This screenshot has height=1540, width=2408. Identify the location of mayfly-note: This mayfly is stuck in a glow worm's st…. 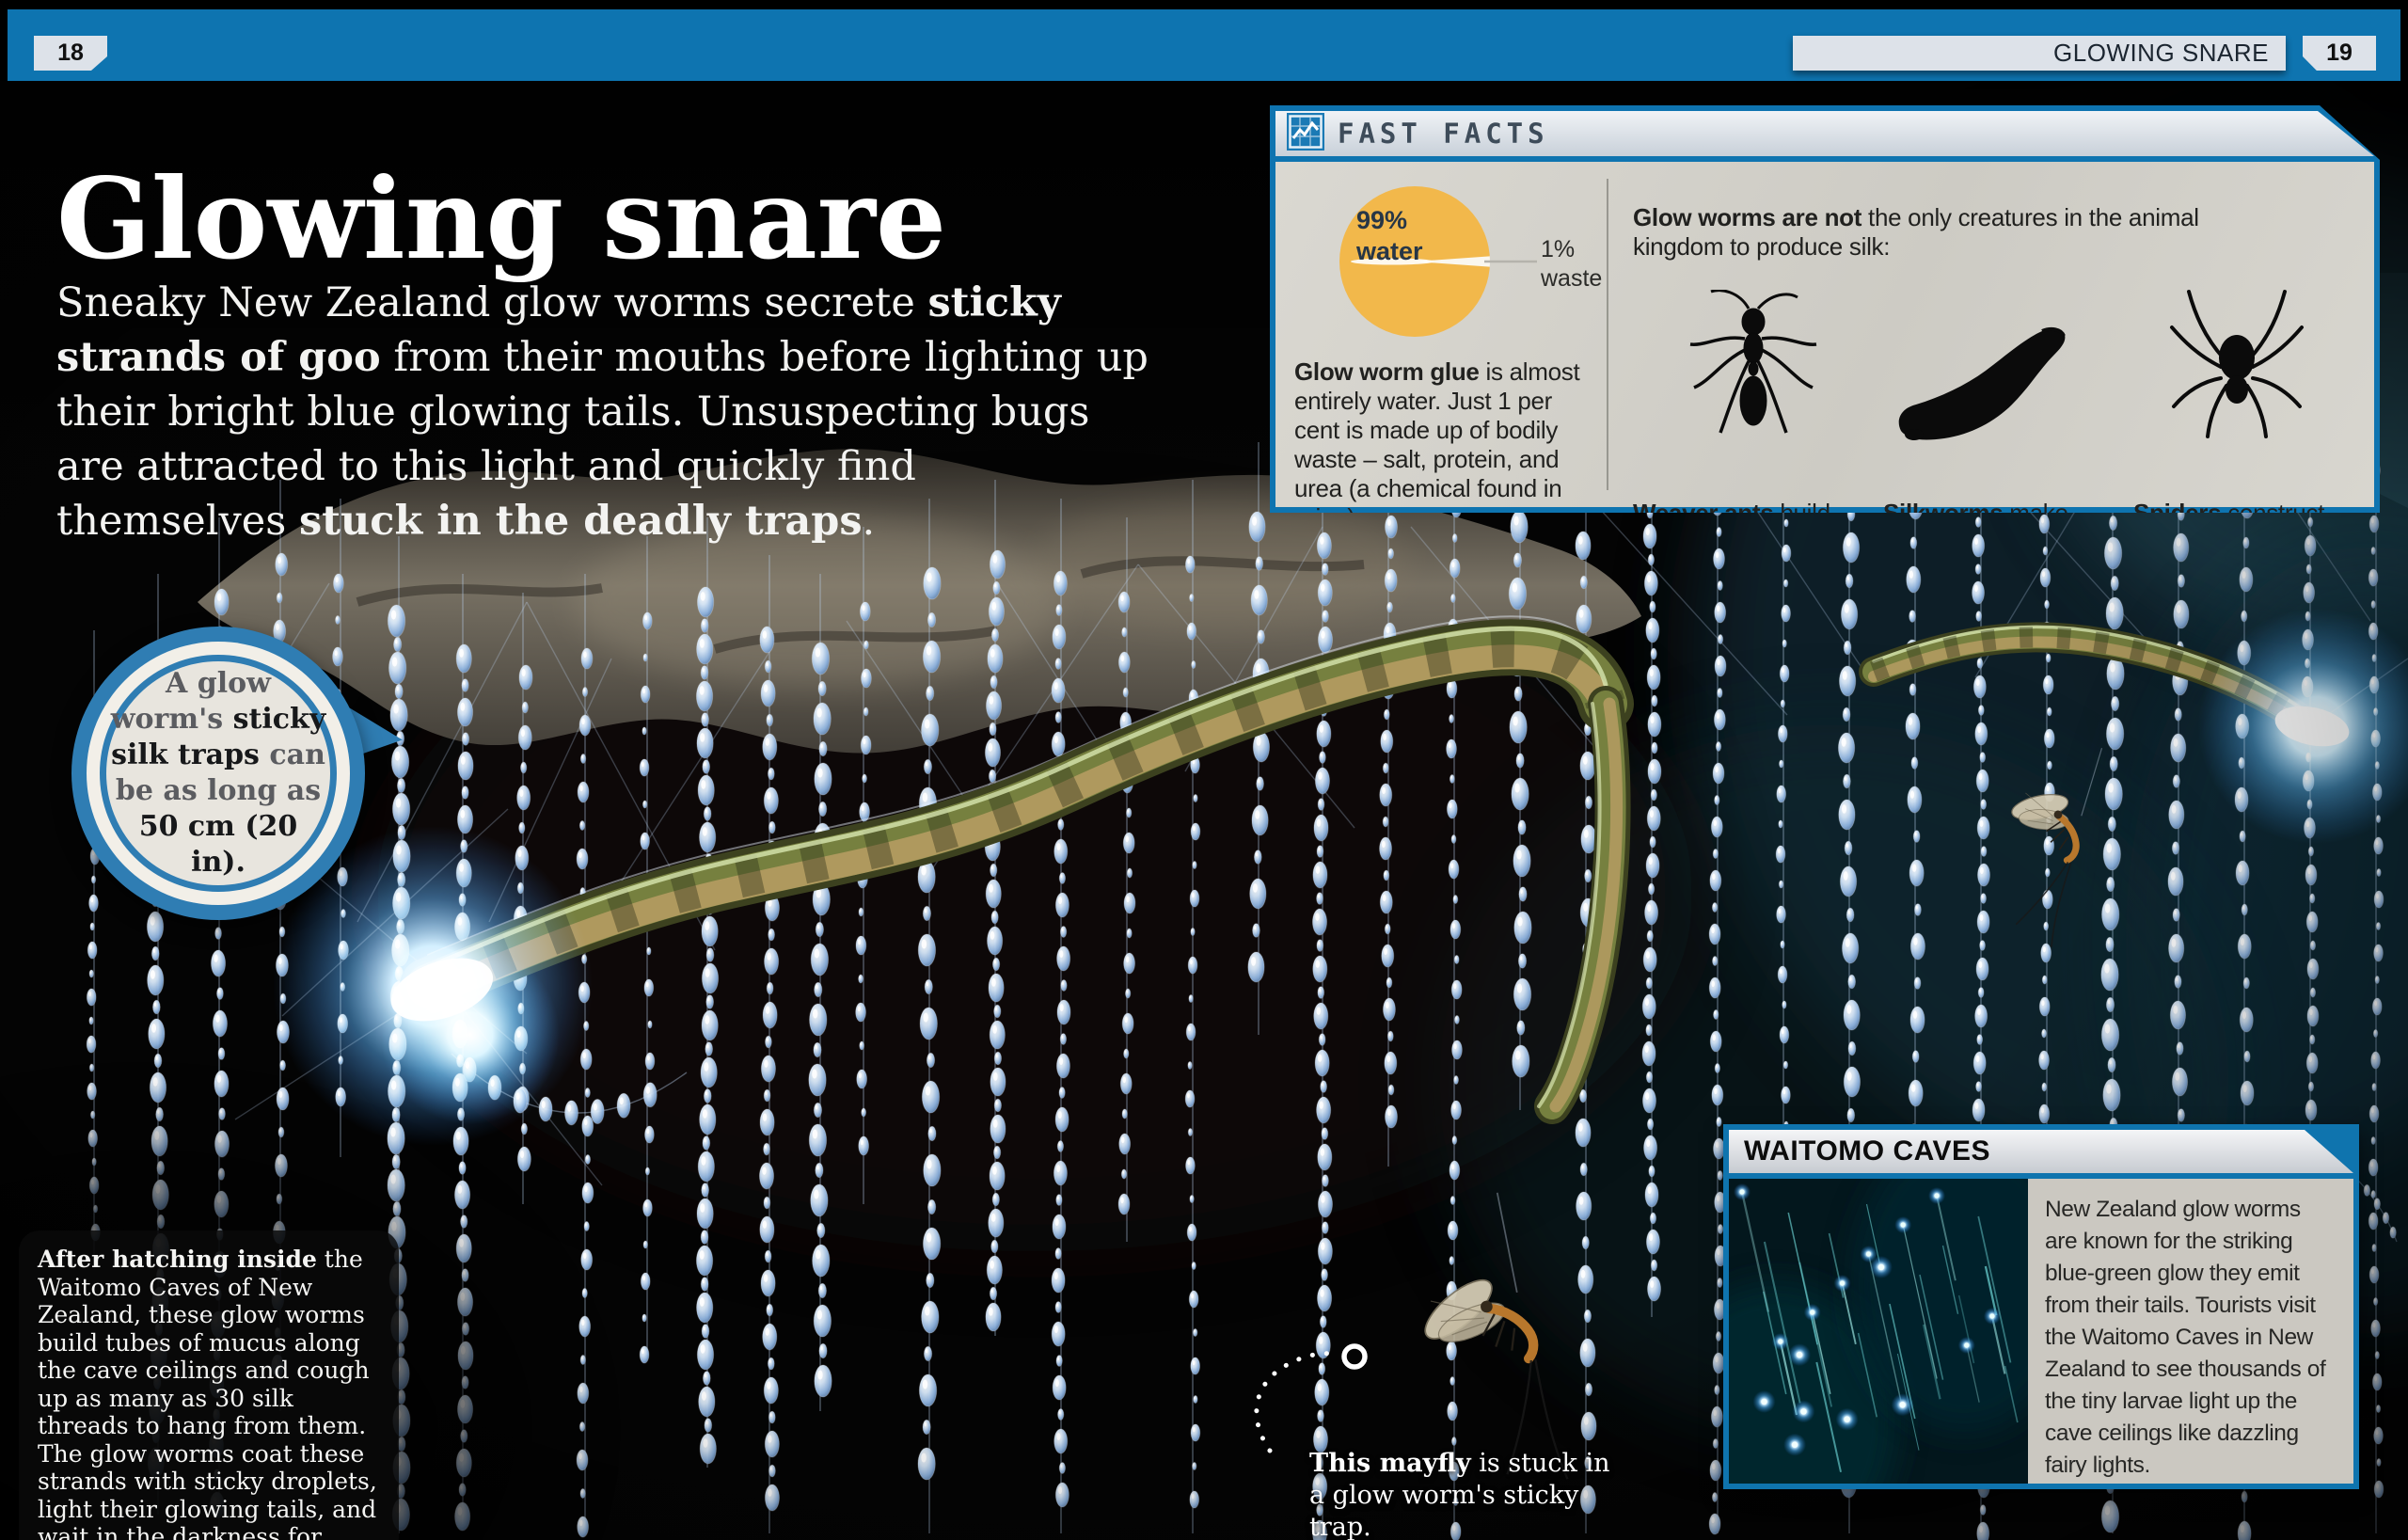
(1464, 1494).